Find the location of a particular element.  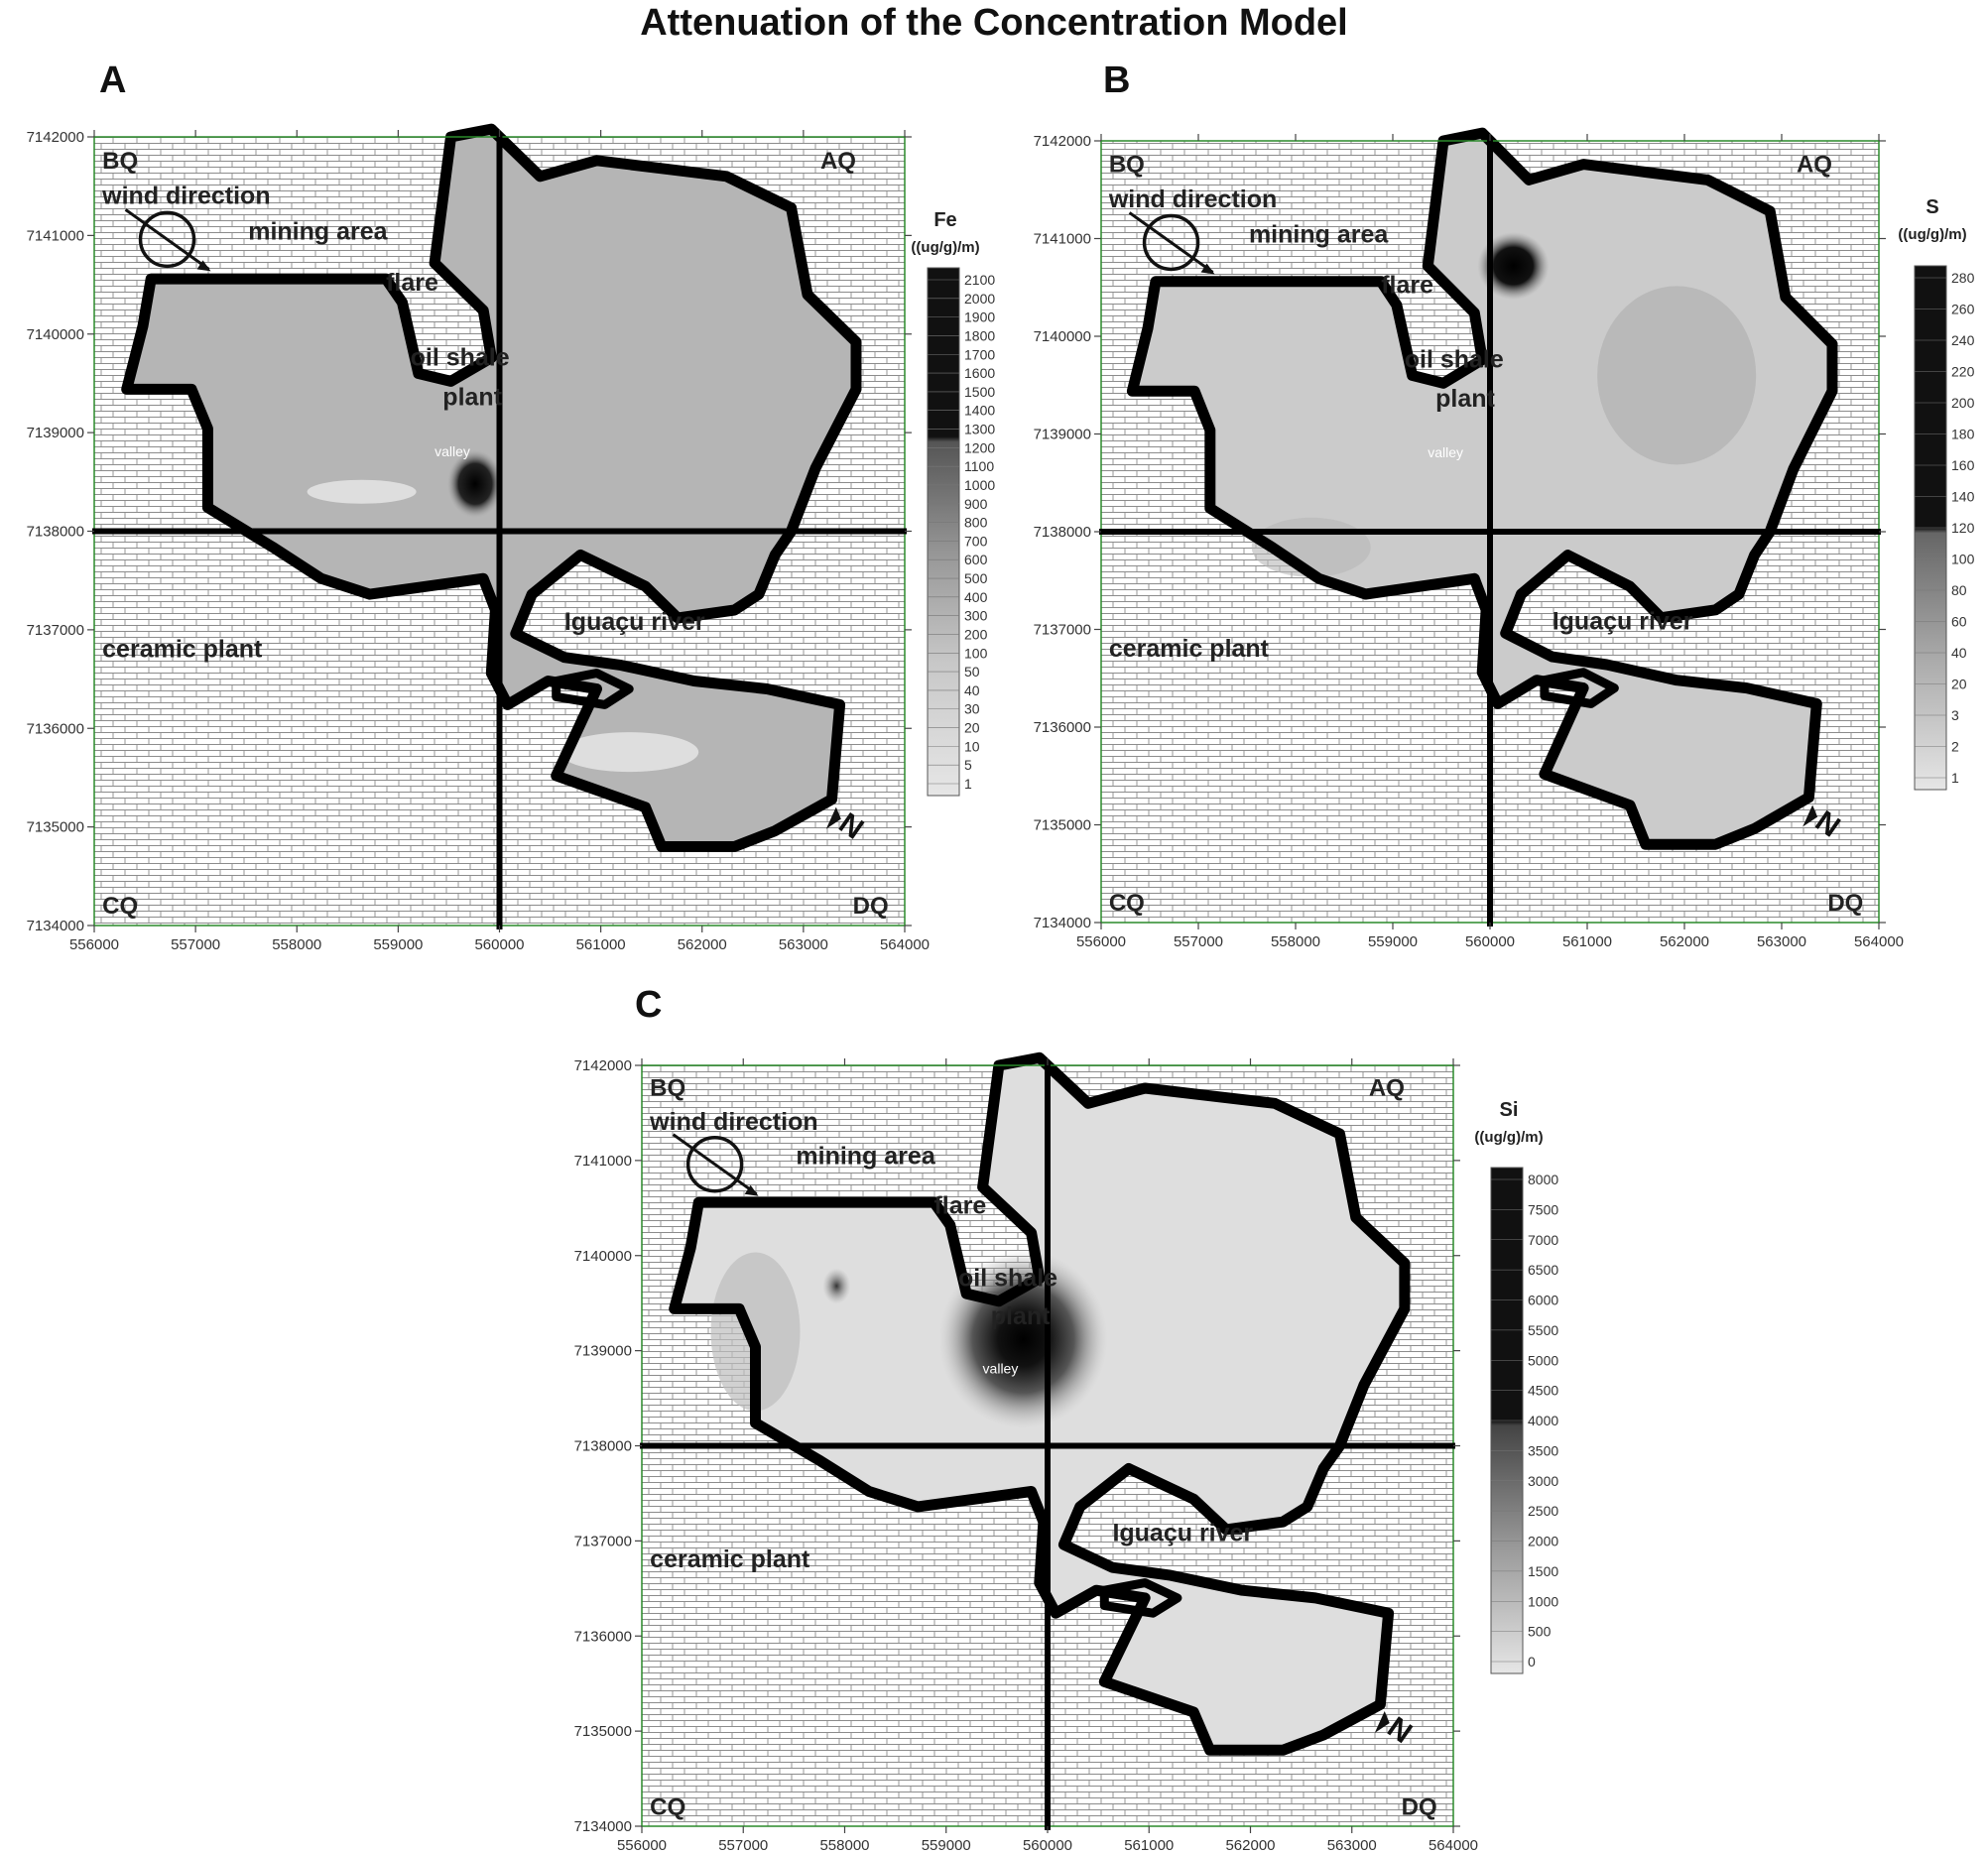

label-mining-area: mining area is located at coordinates (318, 231).